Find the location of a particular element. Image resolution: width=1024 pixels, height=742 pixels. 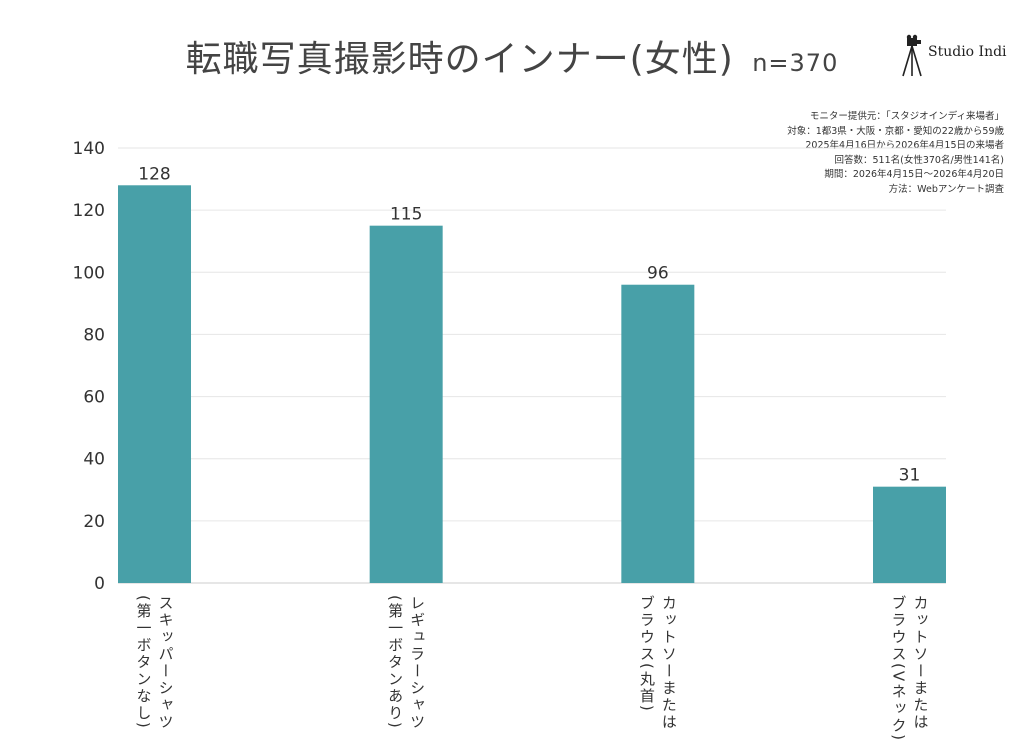

y-tick-label: 40 is located at coordinates (94, 460).